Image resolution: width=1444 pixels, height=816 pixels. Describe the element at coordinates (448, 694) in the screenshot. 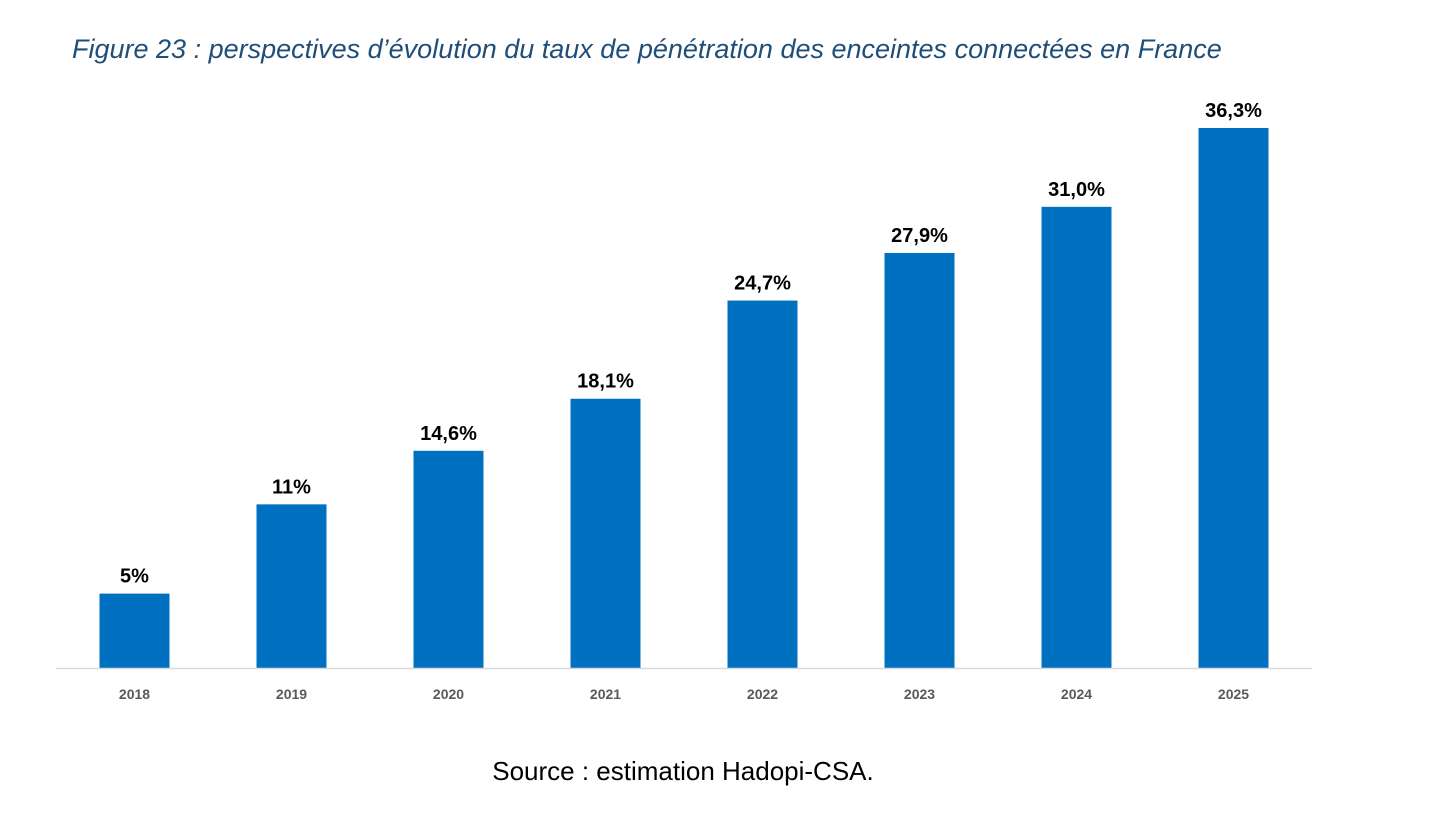

I see `x-tick-label-2020: 2020` at that location.